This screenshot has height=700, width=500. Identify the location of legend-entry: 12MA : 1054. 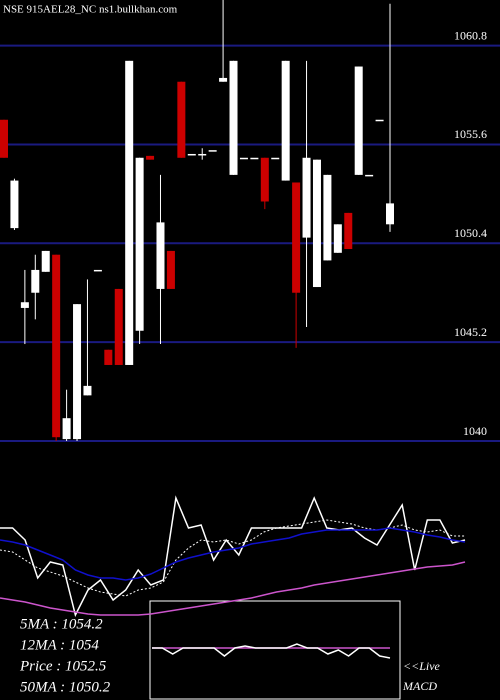
(59, 645).